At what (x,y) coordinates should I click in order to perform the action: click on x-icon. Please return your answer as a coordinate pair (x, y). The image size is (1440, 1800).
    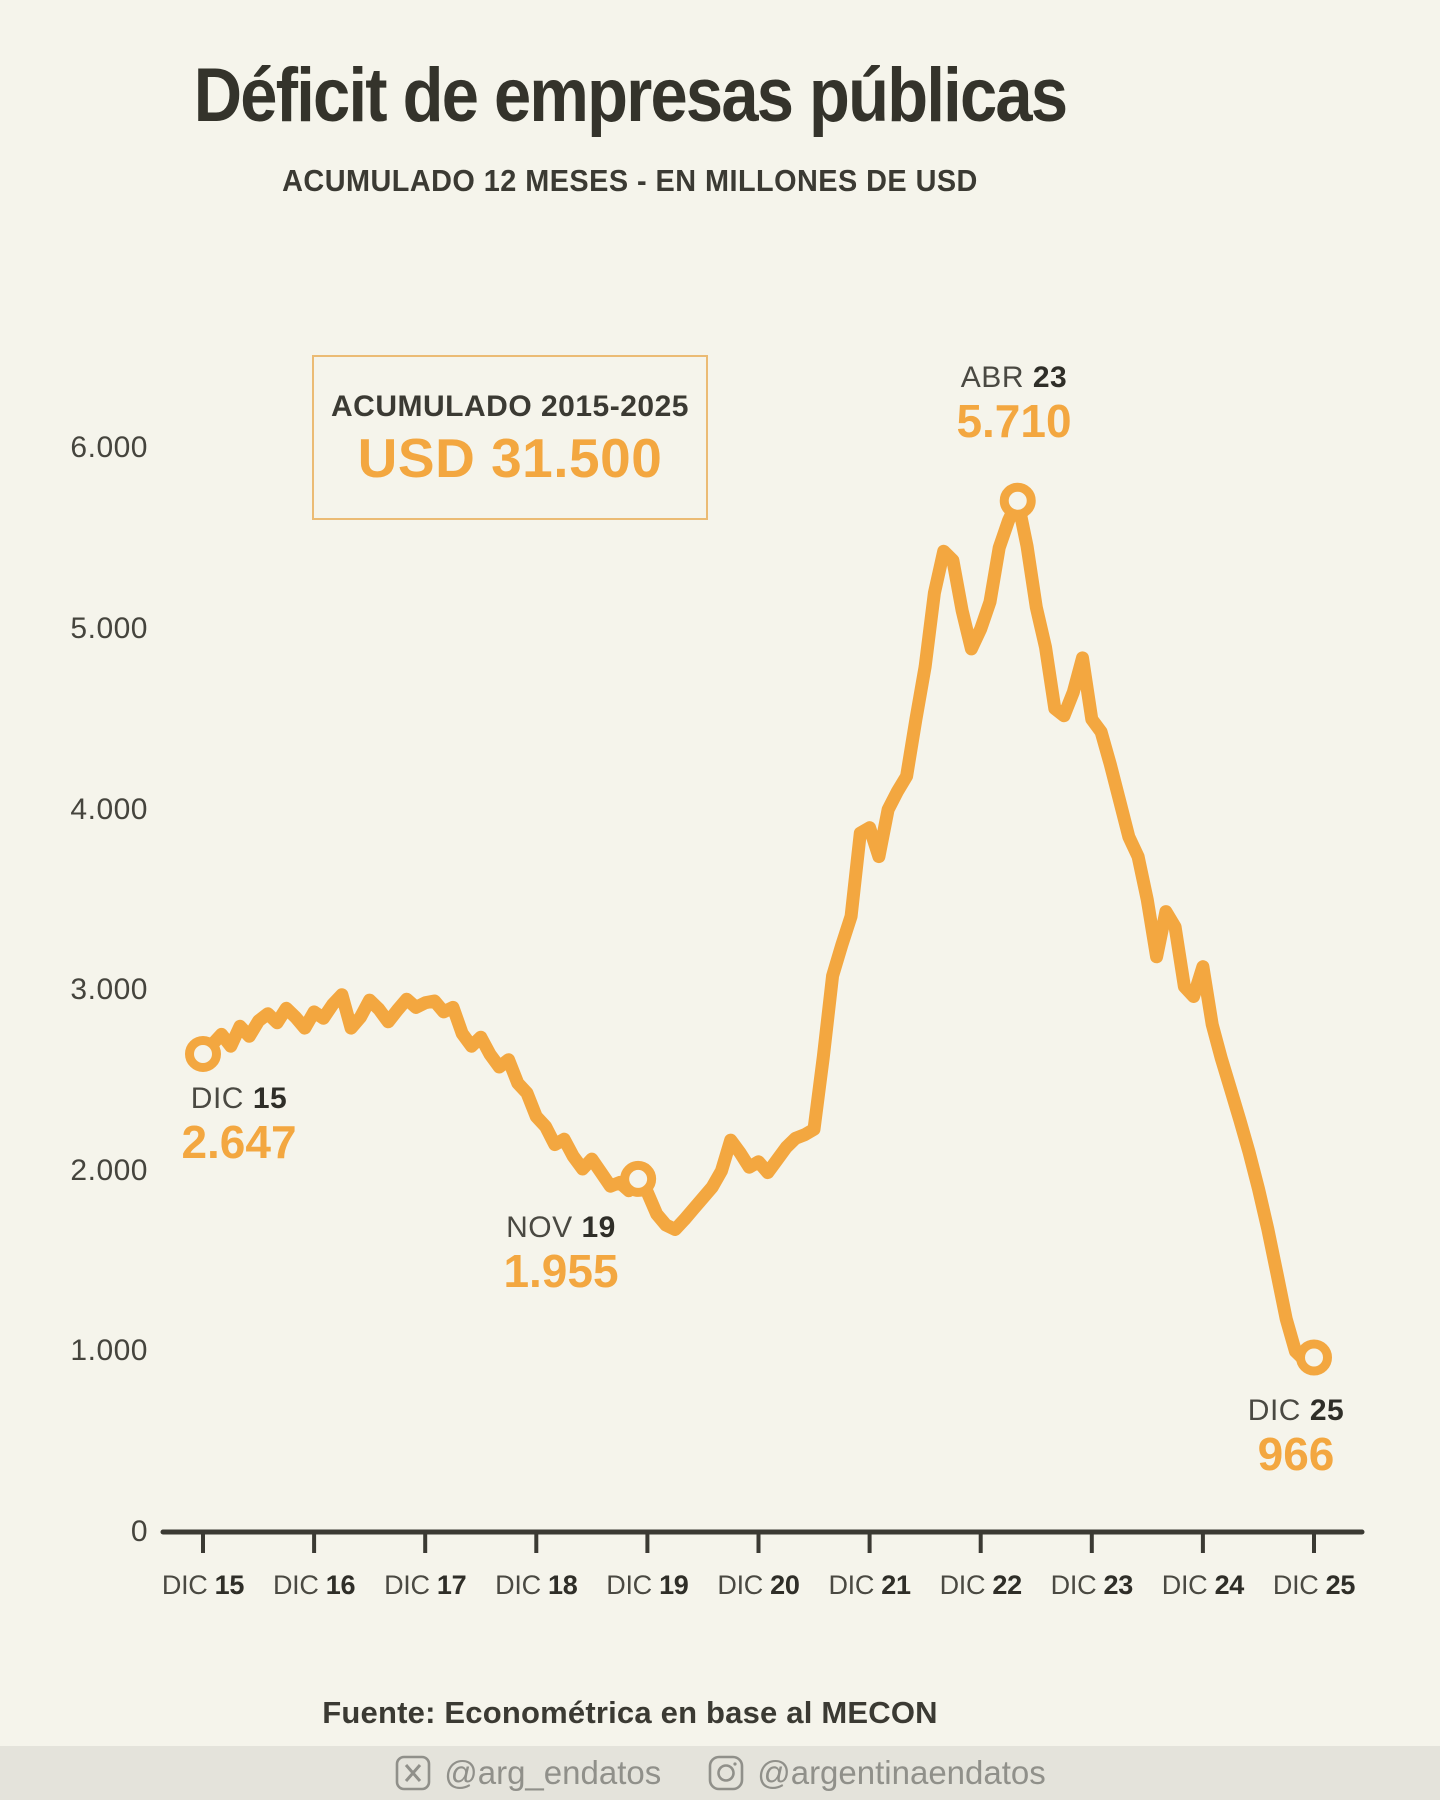
    Looking at the image, I should click on (413, 1773).